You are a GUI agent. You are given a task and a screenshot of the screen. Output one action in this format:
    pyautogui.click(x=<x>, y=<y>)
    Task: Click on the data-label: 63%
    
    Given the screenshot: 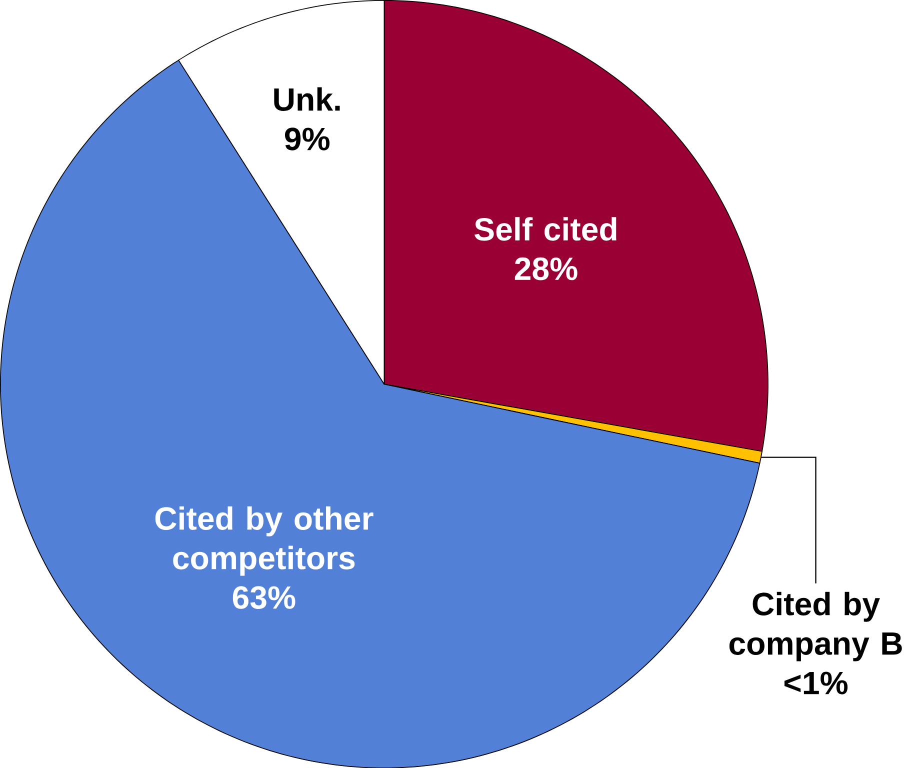 What is the action you would take?
    pyautogui.click(x=264, y=597)
    